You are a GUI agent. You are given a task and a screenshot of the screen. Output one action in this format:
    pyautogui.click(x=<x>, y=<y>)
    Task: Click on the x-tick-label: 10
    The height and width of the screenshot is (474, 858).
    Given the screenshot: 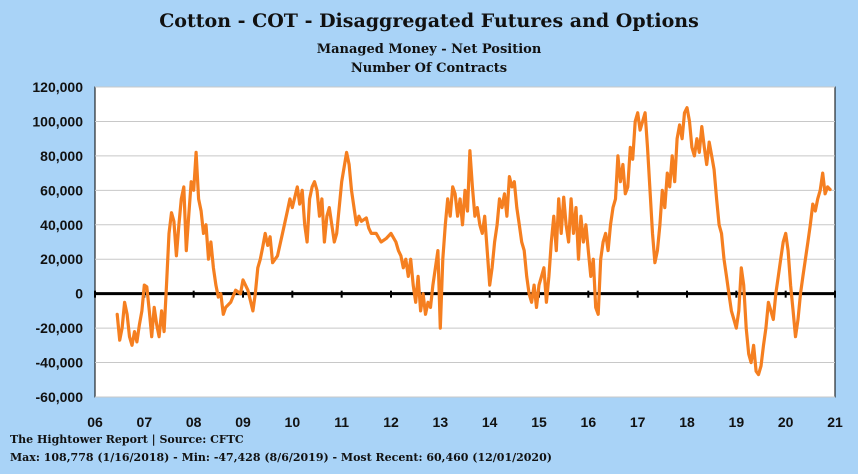 What is the action you would take?
    pyautogui.click(x=293, y=422)
    